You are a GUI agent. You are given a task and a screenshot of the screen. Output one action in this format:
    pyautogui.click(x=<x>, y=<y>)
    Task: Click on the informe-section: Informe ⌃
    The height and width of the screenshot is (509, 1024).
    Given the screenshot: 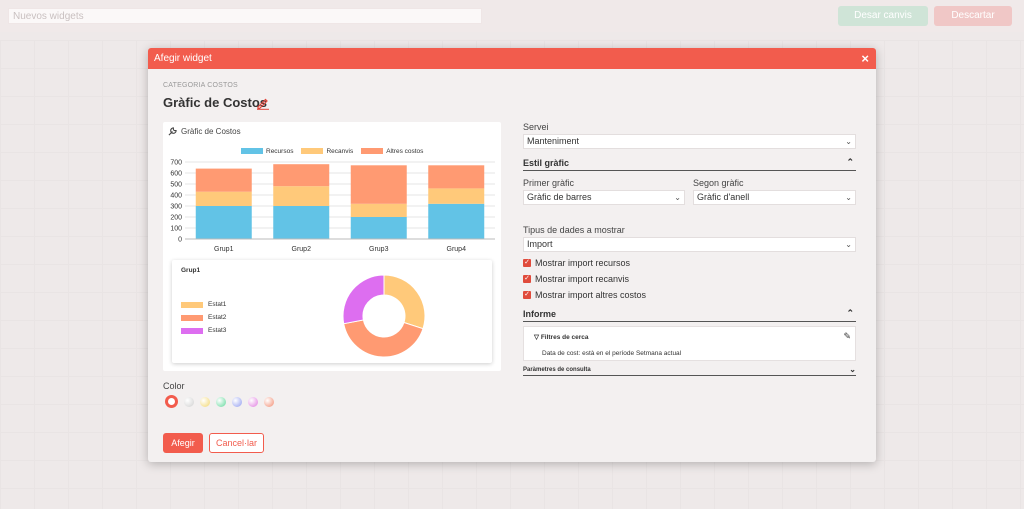 What is the action you would take?
    pyautogui.click(x=689, y=315)
    